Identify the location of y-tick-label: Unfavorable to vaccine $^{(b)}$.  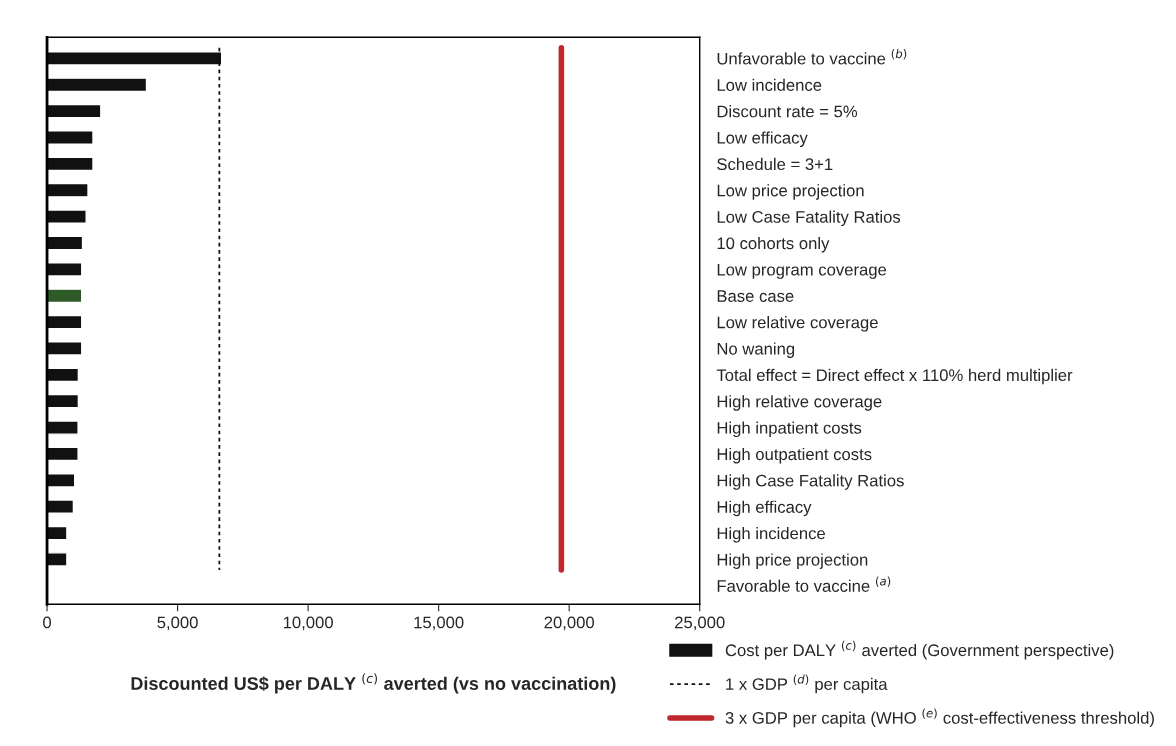
(812, 57).